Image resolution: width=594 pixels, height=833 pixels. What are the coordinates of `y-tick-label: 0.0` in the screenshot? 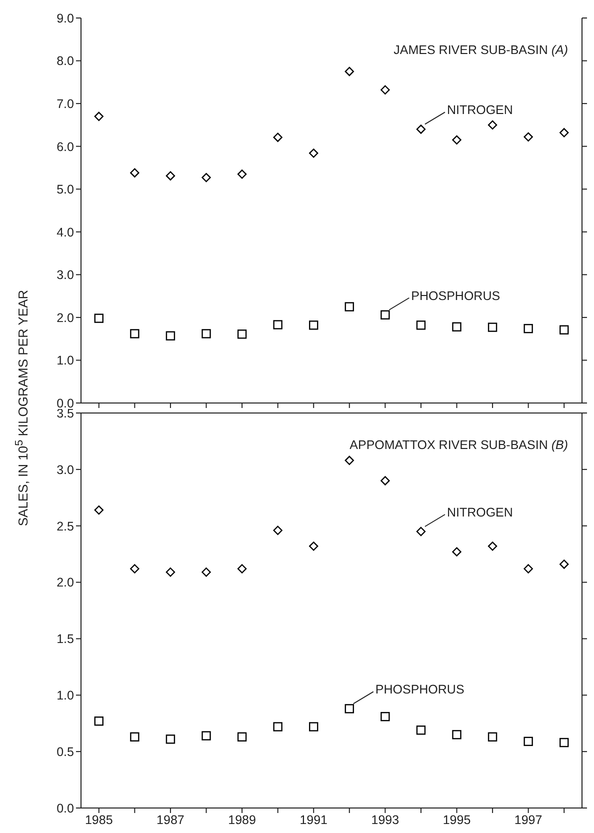 It's located at (65, 808).